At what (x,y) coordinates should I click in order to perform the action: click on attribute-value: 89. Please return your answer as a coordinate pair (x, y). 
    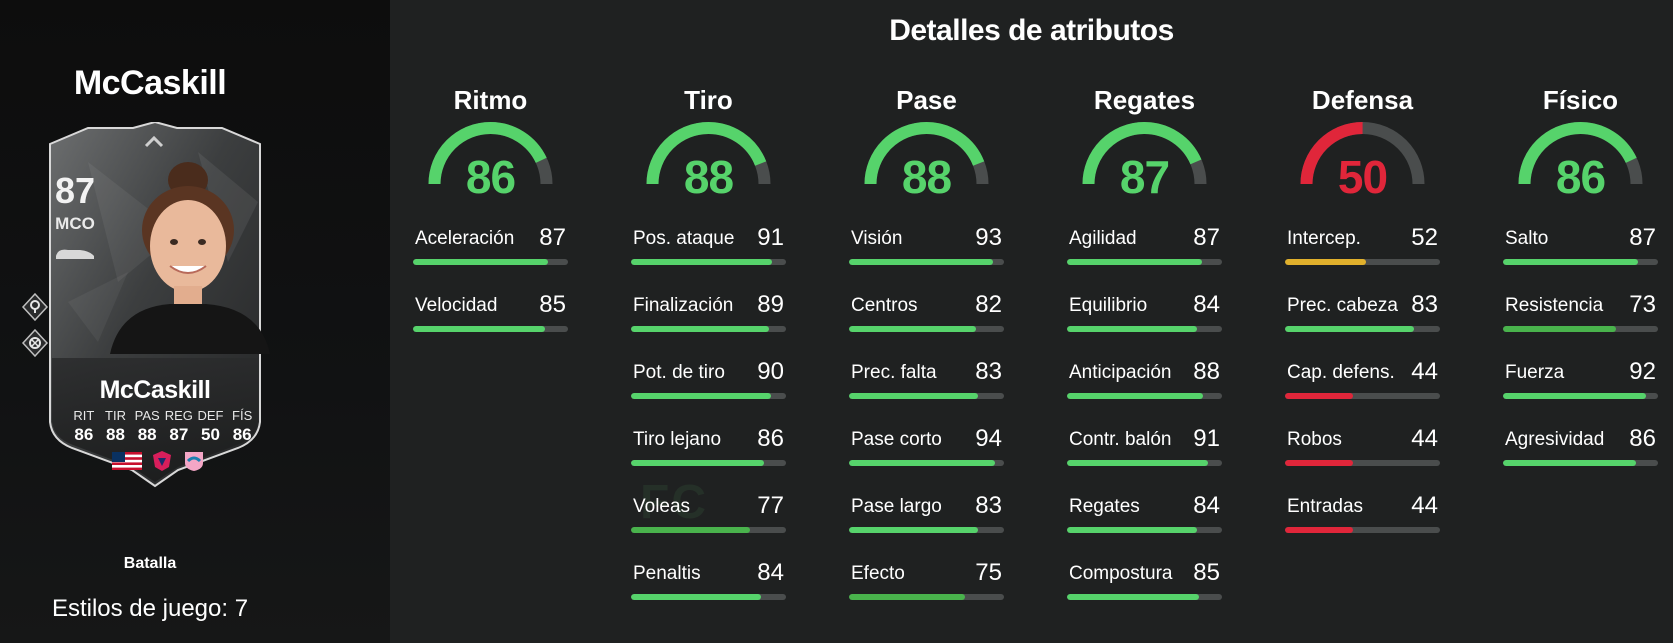
    Looking at the image, I should click on (770, 304).